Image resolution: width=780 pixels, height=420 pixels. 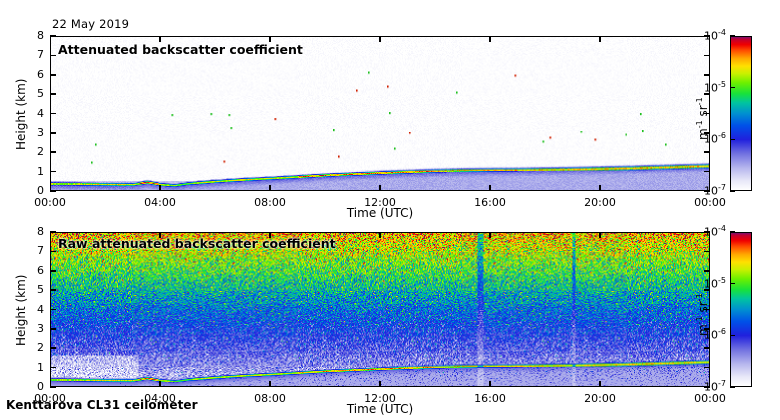 I want to click on y-axis-label-panel-1: Height (km), so click(x=21, y=114).